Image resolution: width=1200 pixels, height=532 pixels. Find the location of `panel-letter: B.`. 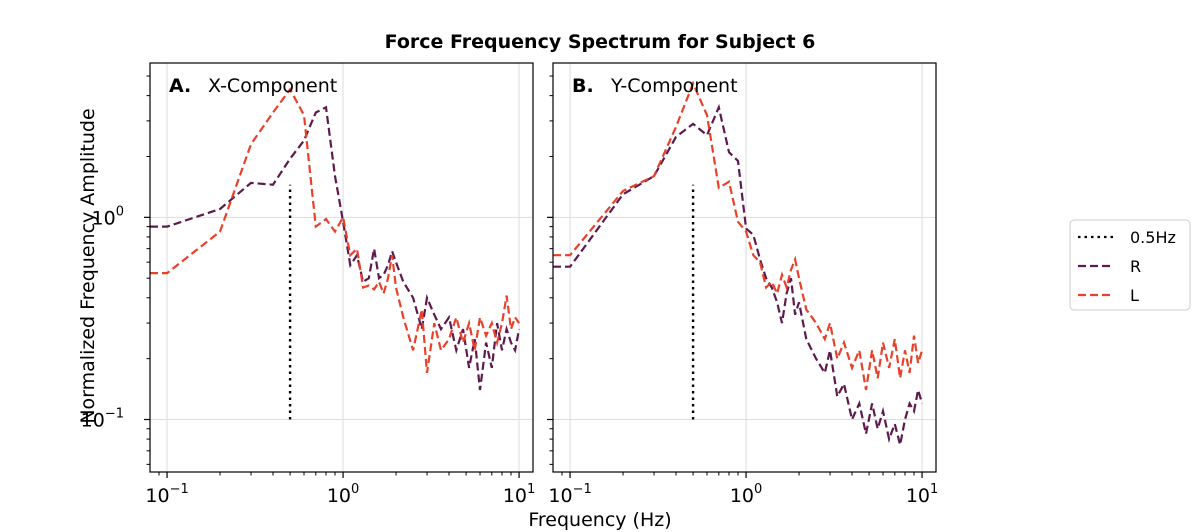

panel-letter: B. is located at coordinates (583, 86).